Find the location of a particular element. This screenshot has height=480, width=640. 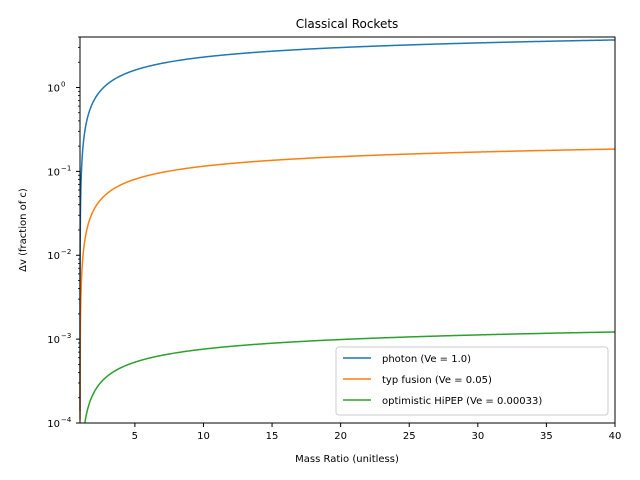

y-tick-exponent: −2 is located at coordinates (66, 252).